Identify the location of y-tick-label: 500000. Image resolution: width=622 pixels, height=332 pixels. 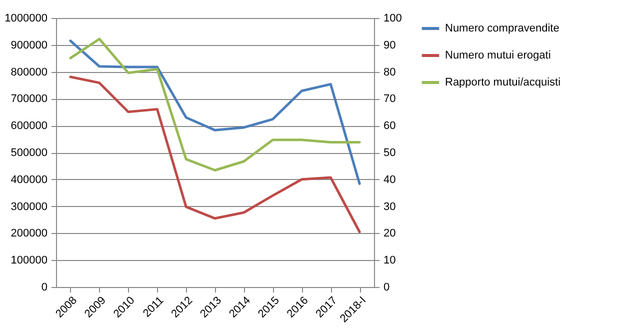
(29, 153).